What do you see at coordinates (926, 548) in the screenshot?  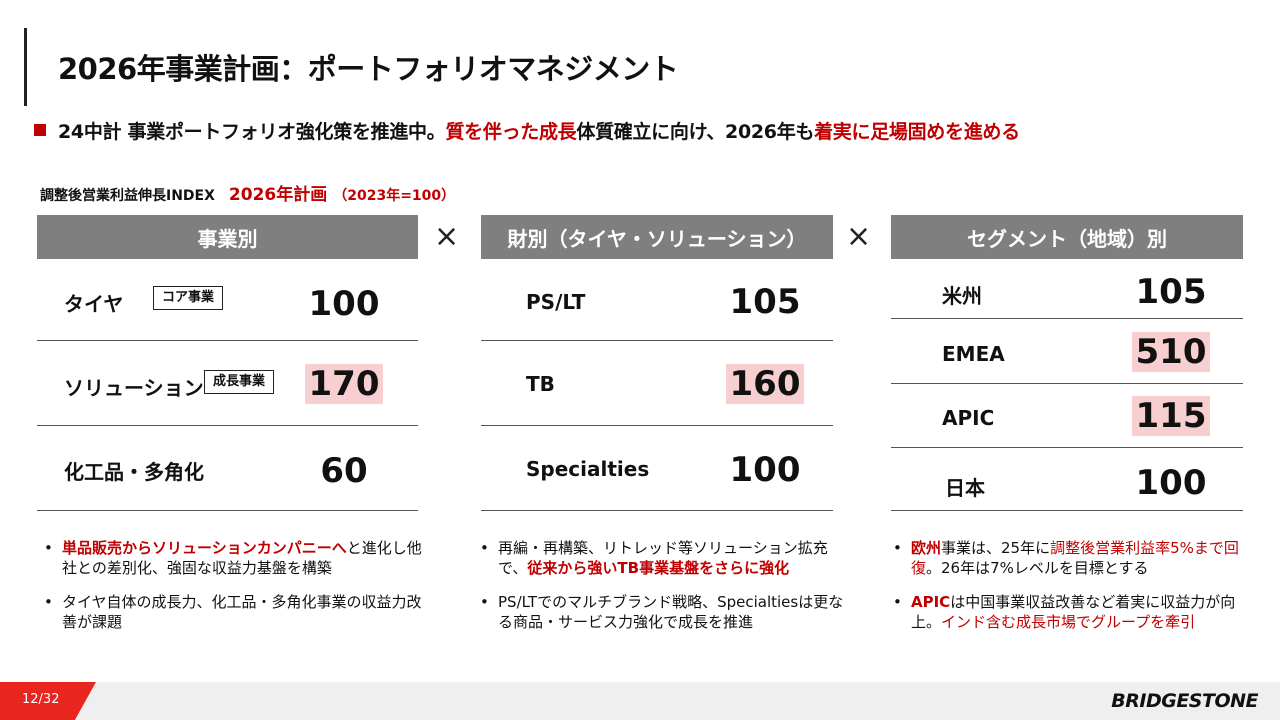 I see `bullet-highlight: 欧州` at bounding box center [926, 548].